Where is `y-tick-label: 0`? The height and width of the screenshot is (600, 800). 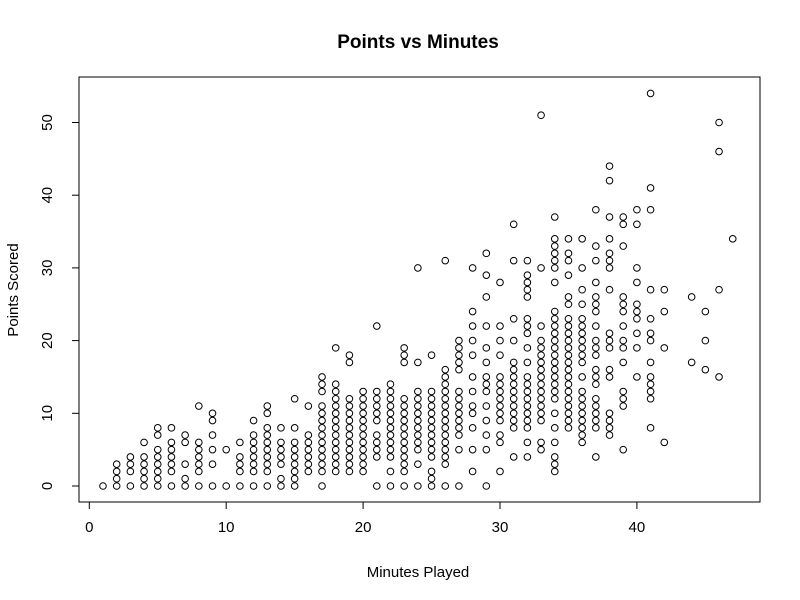 y-tick-label: 0 is located at coordinates (47, 486).